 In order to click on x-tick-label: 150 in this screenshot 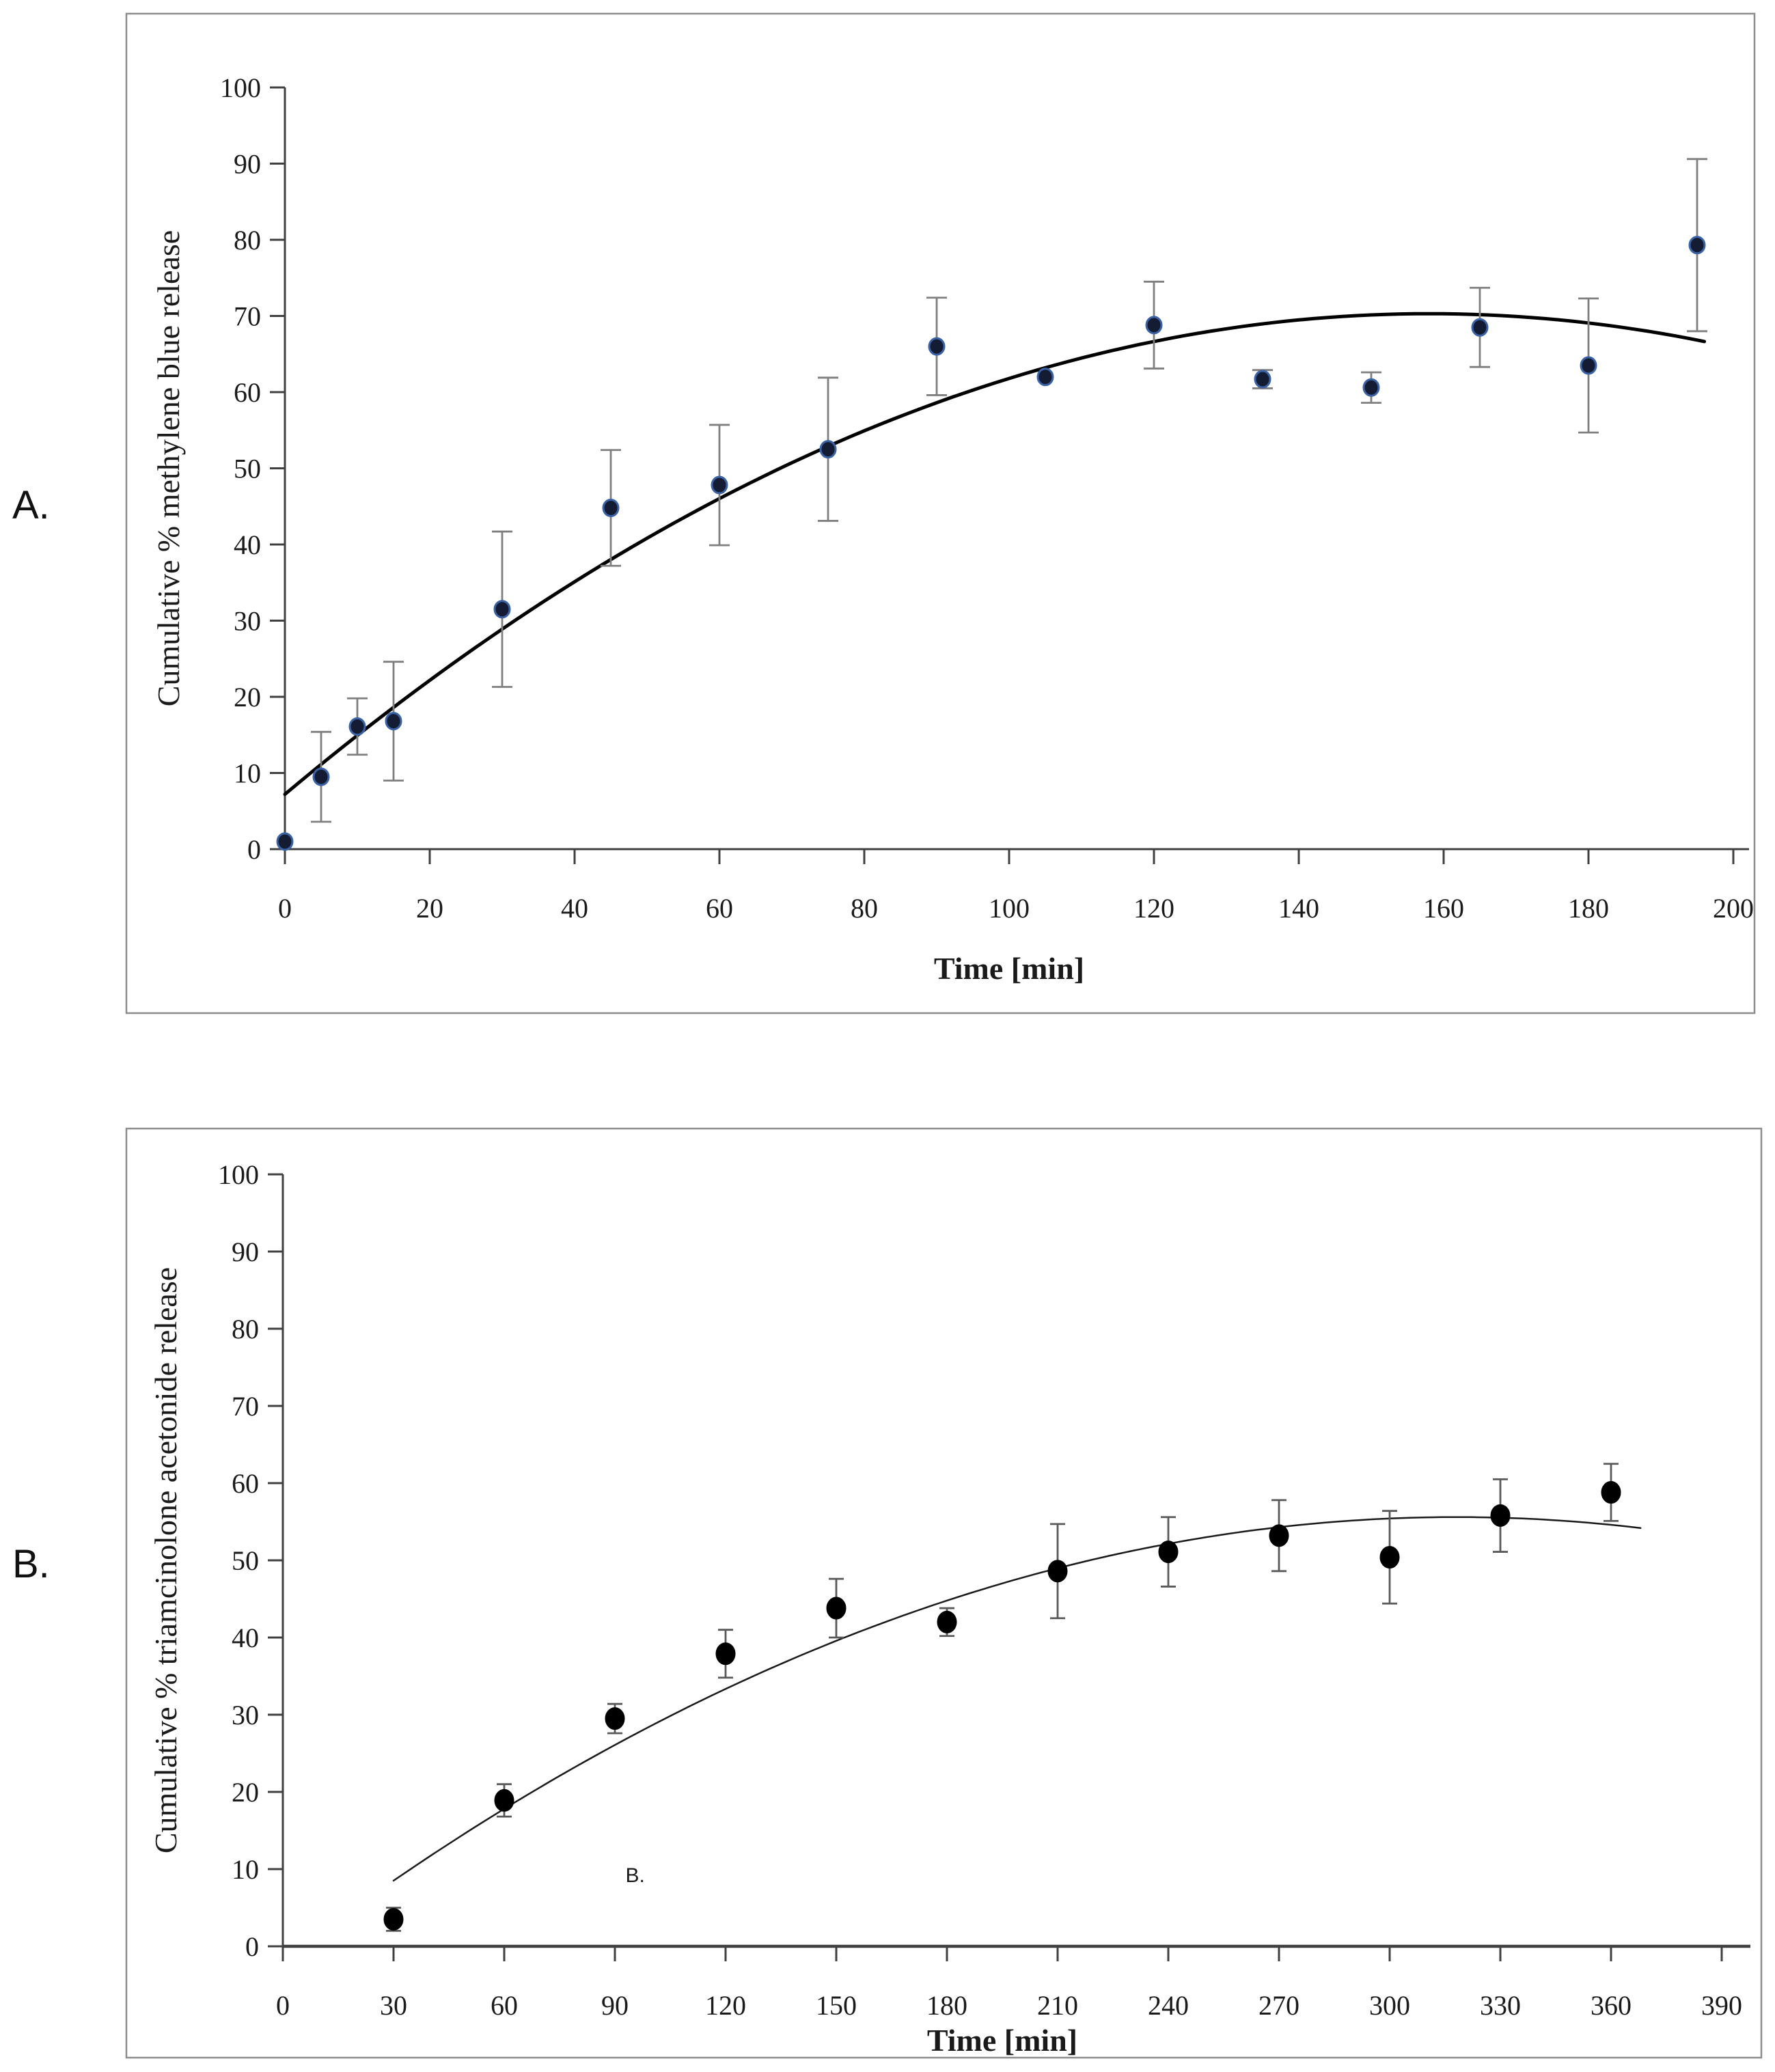, I will do `click(837, 2005)`.